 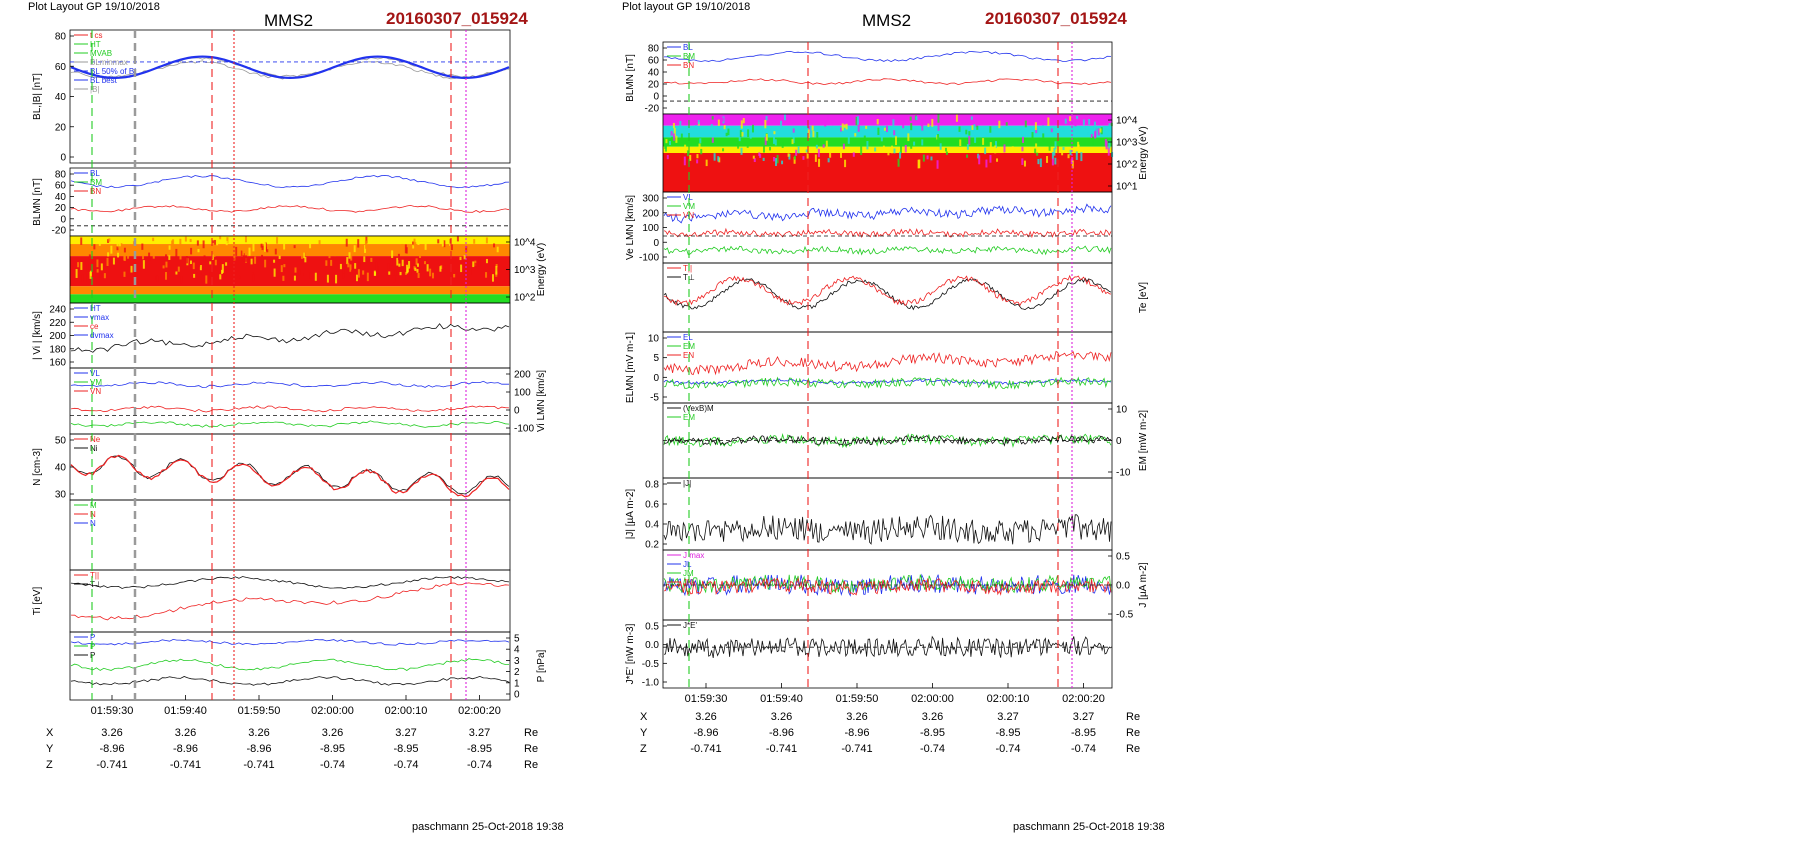 What do you see at coordinates (96, 35) in the screenshot?
I see `legend-entry: t cs` at bounding box center [96, 35].